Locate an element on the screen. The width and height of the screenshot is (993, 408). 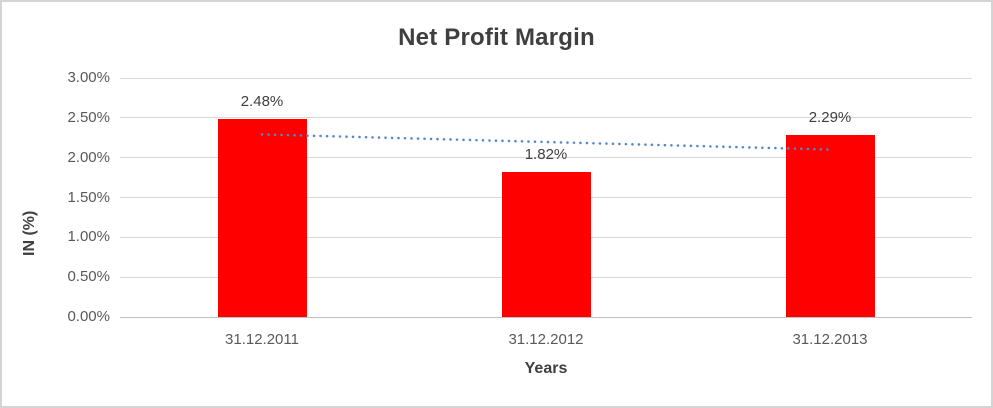
bar-value-label: 2.29% is located at coordinates (830, 117).